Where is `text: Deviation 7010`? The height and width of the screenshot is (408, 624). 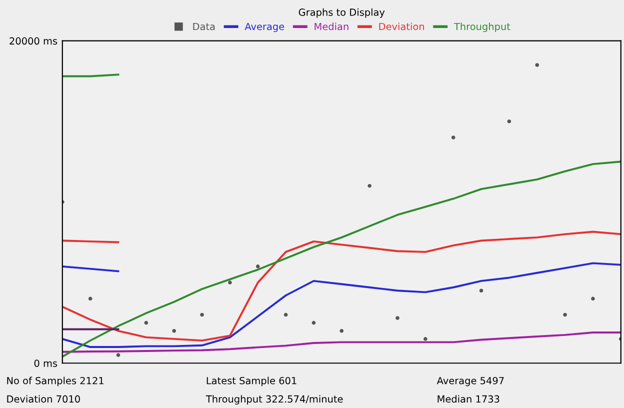
text: Deviation 7010 is located at coordinates (43, 399).